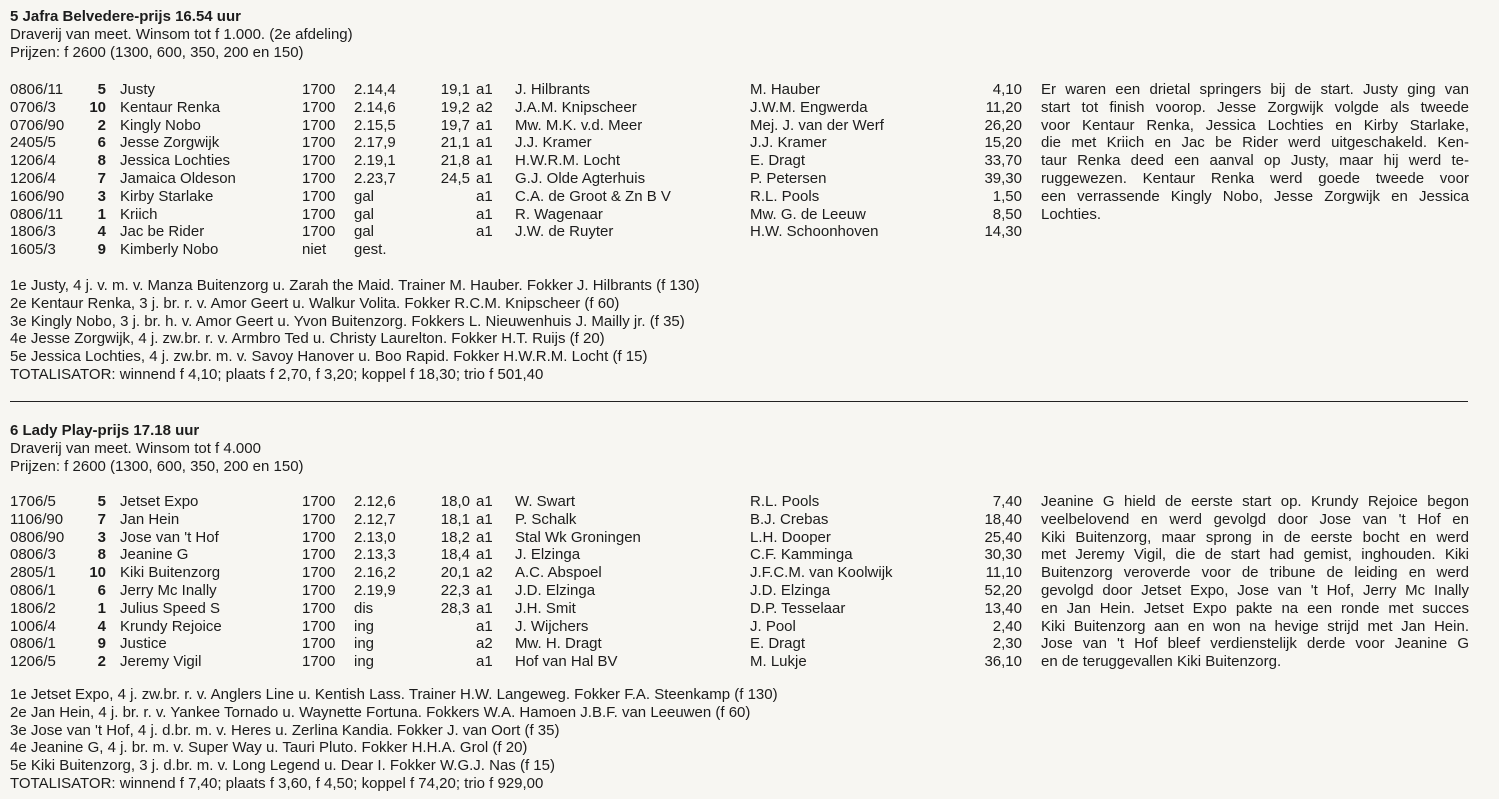 The image size is (1499, 799). I want to click on driver-cell: H.W.R.M. Locht, so click(568, 161).